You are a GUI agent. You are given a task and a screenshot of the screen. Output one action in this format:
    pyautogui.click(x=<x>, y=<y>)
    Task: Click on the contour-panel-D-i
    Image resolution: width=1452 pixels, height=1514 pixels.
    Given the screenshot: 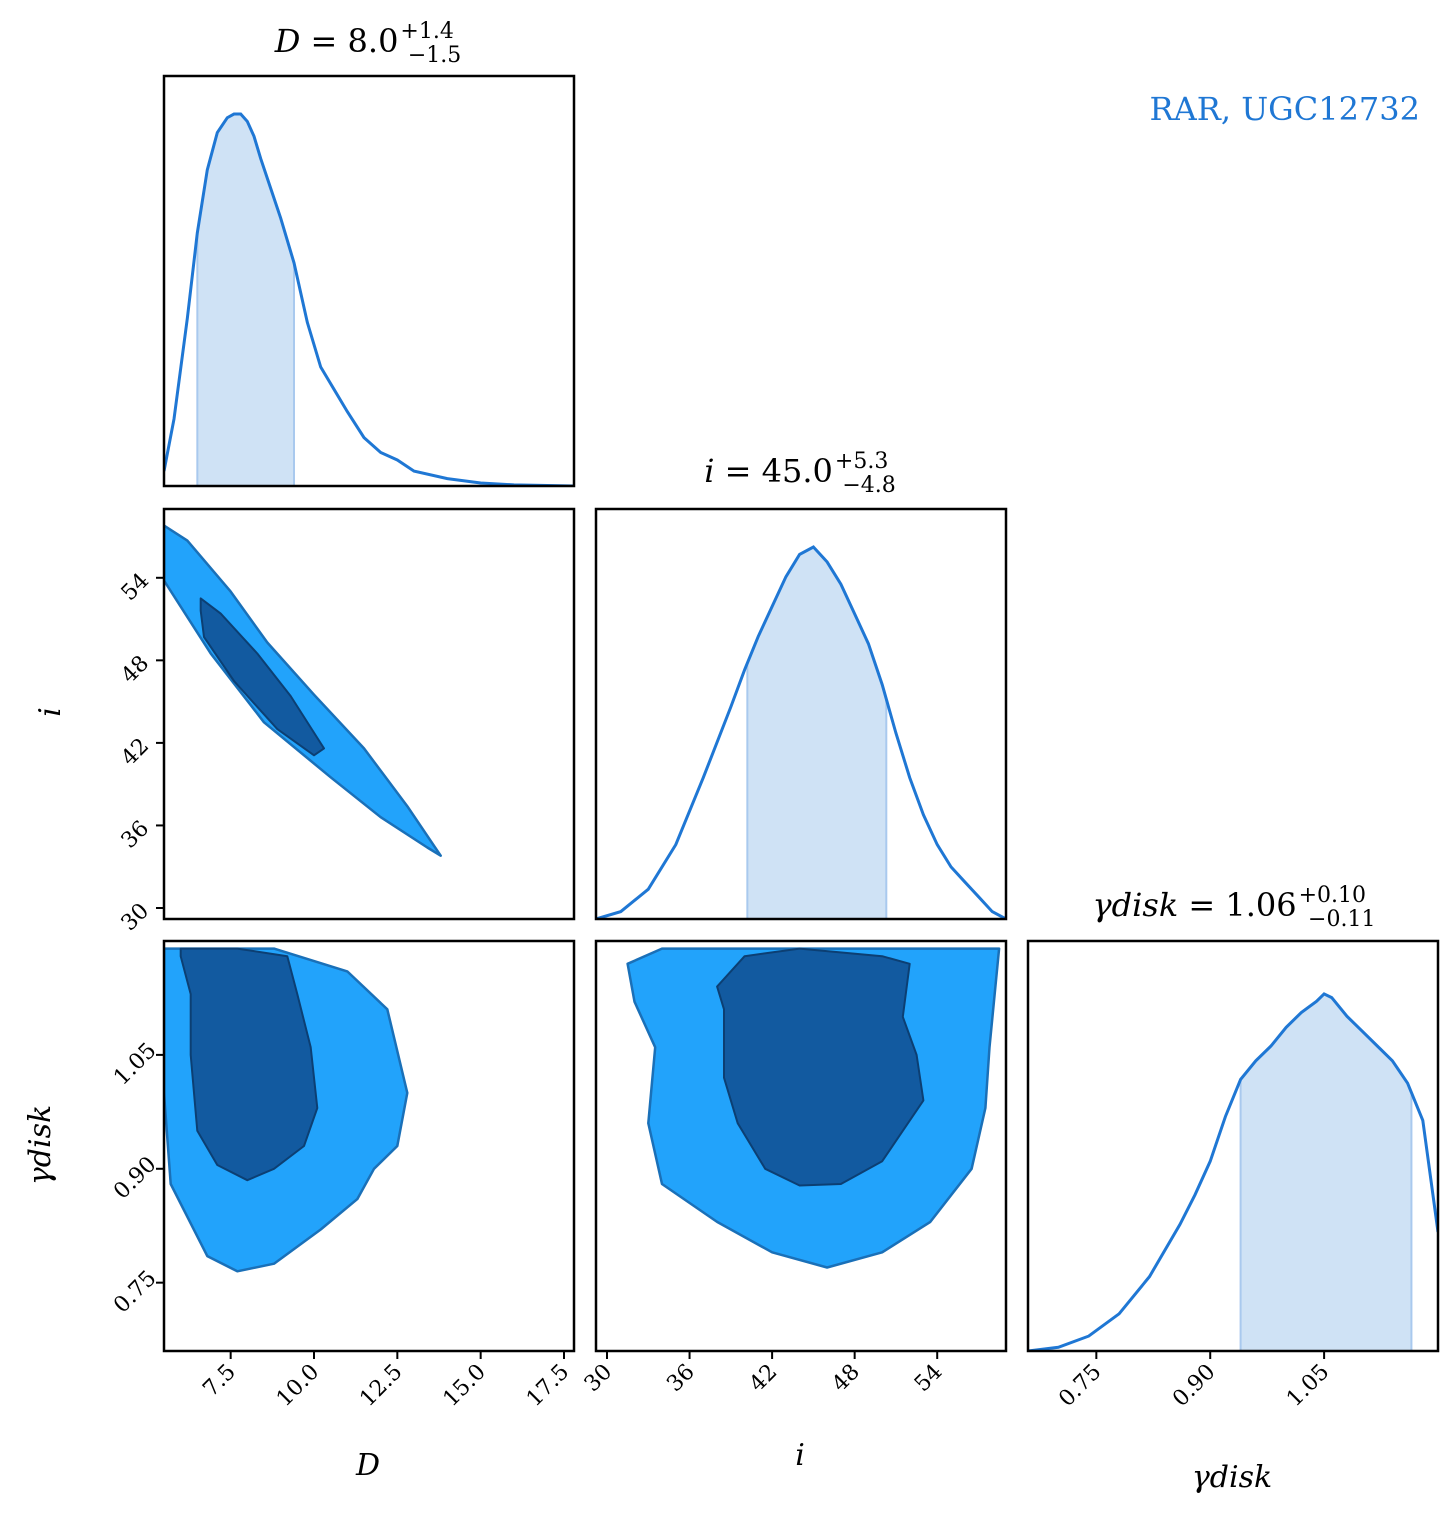 What is the action you would take?
    pyautogui.click(x=369, y=714)
    